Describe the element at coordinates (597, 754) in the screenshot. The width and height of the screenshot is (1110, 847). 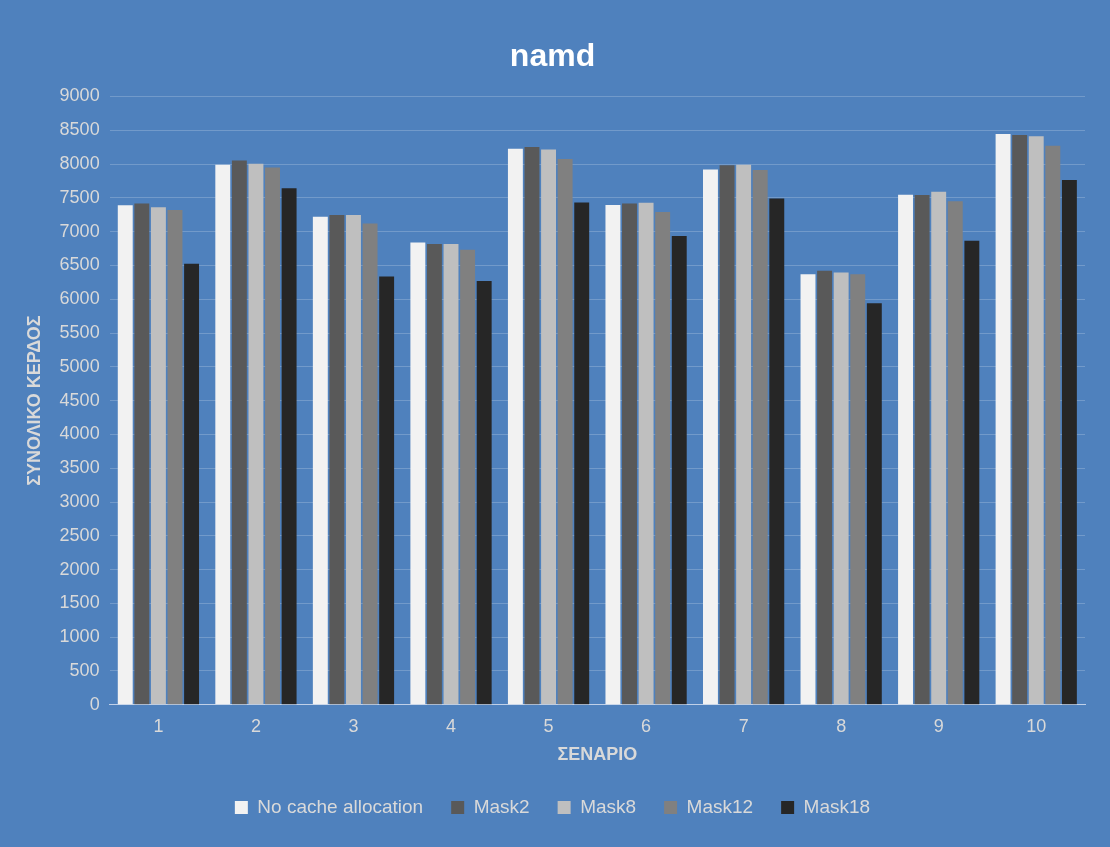
I see `x-axis-title: ΣΕΝΑΡΙΟ` at that location.